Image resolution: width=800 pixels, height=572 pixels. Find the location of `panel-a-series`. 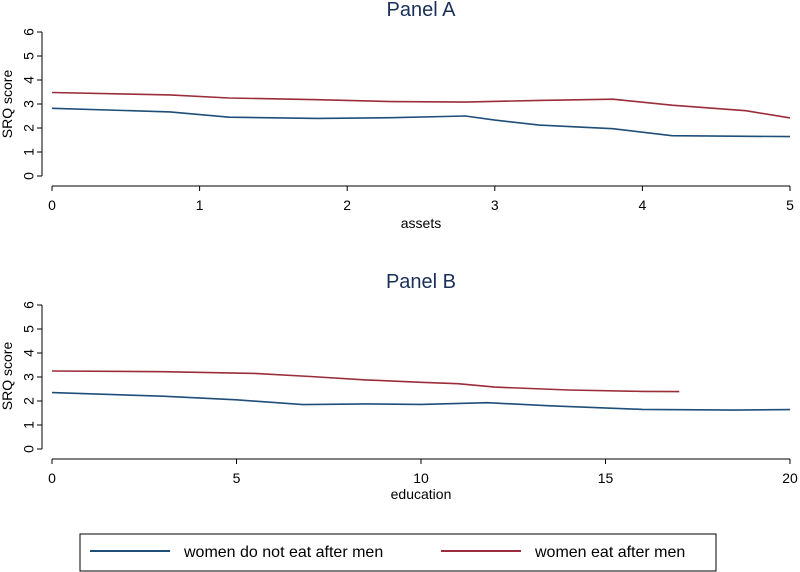

panel-a-series is located at coordinates (421, 114).